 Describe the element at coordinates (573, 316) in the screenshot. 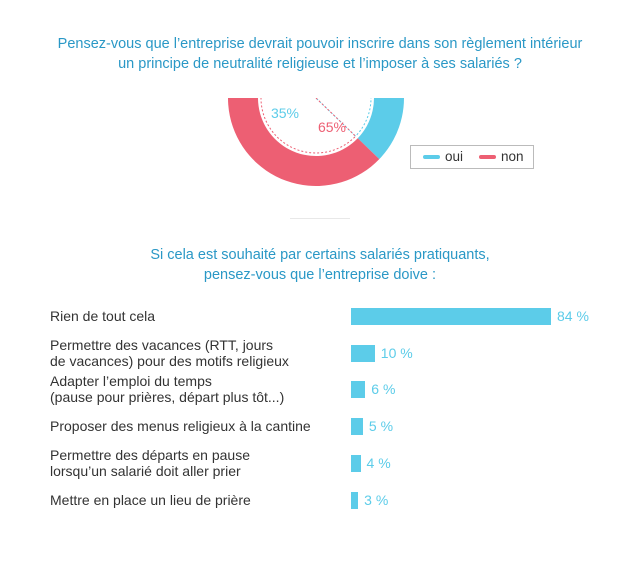

I see `bar-value-label: 84 %` at that location.